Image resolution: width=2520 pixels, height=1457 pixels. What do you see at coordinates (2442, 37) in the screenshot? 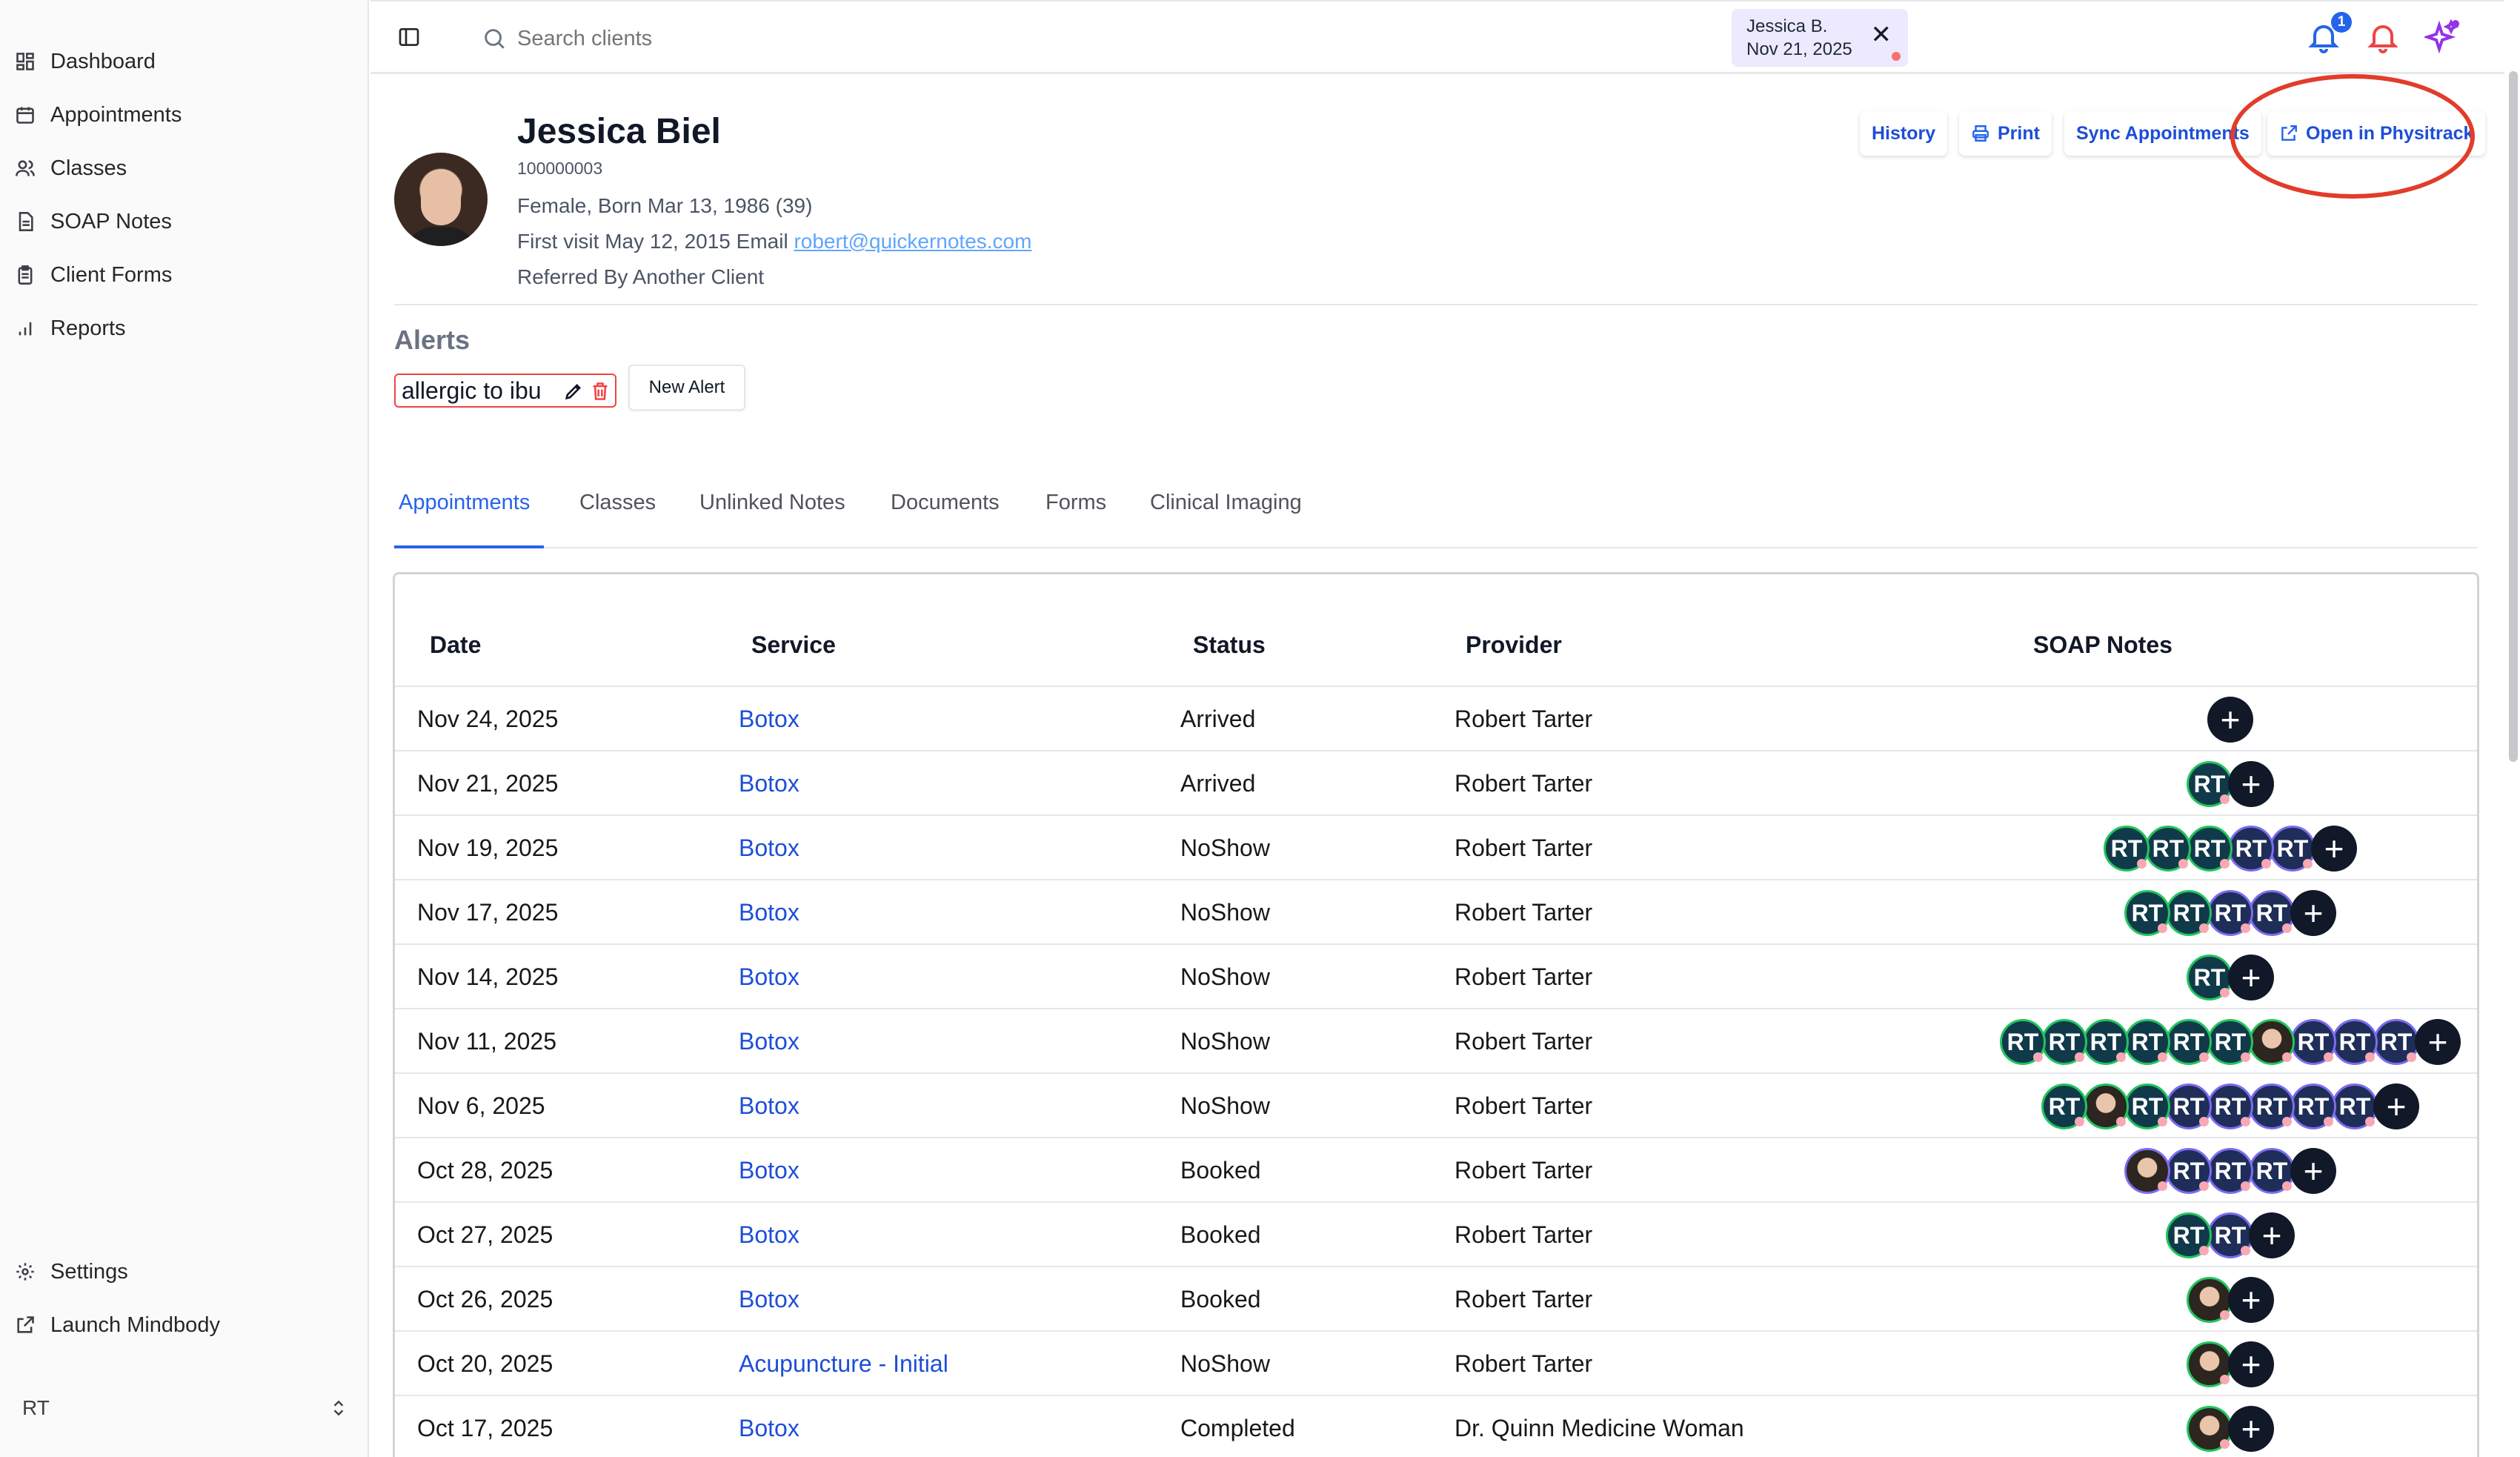
I see `sparkles-icon` at bounding box center [2442, 37].